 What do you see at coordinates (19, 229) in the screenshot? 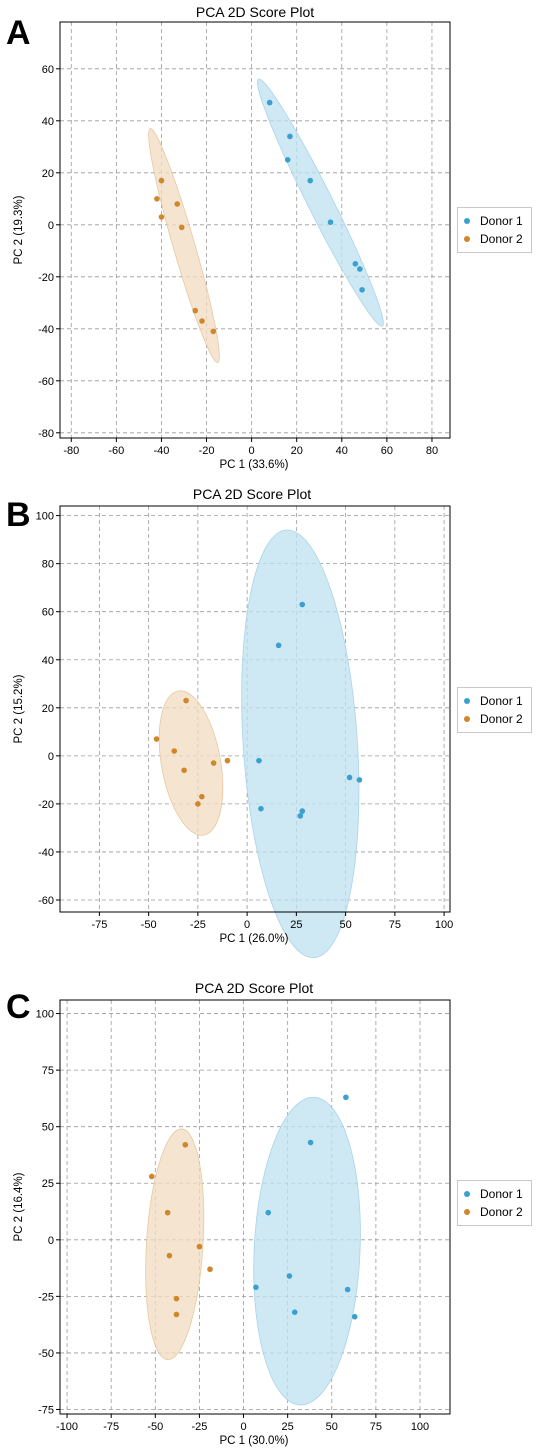
I see `y-axis-label: PC 2 (19.3%)` at bounding box center [19, 229].